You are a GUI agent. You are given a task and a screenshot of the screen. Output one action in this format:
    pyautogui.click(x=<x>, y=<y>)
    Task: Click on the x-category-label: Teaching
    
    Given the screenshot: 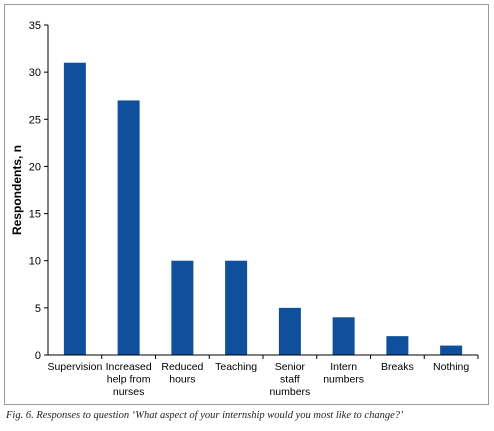 What is the action you would take?
    pyautogui.click(x=236, y=367)
    